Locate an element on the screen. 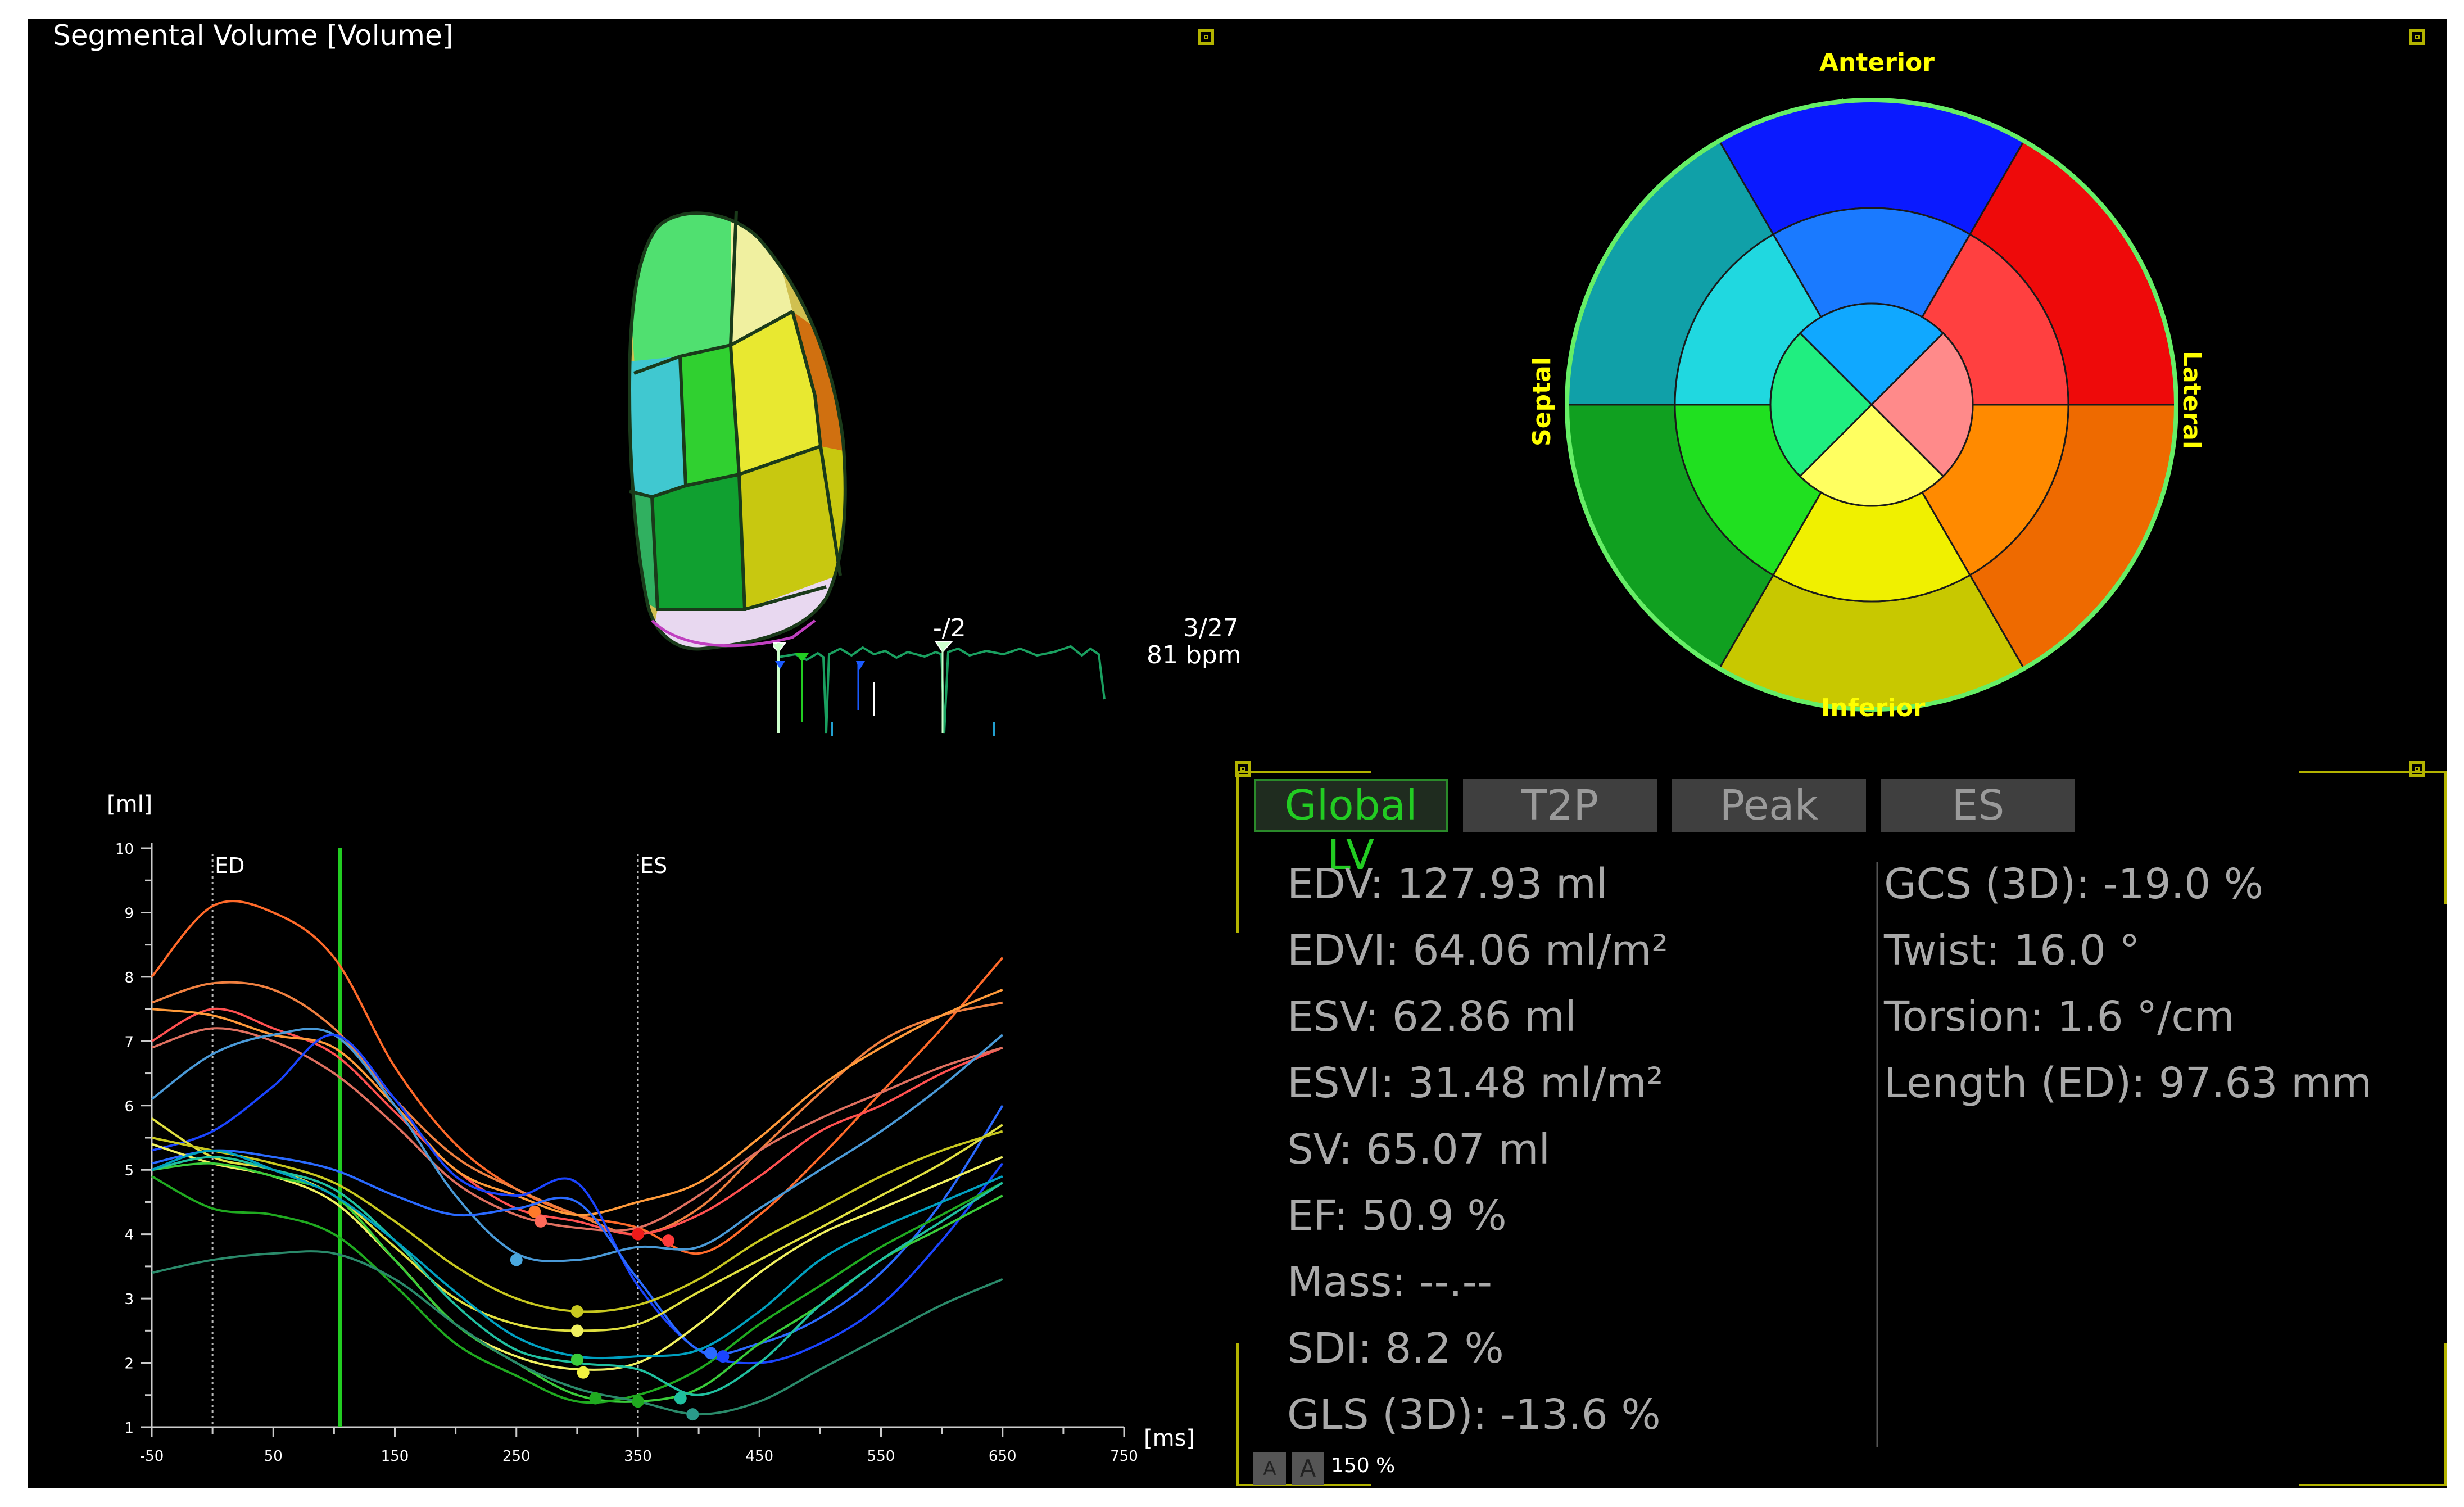 Image resolution: width=2464 pixels, height=1507 pixels. tab-peak: Peak is located at coordinates (1769, 805).